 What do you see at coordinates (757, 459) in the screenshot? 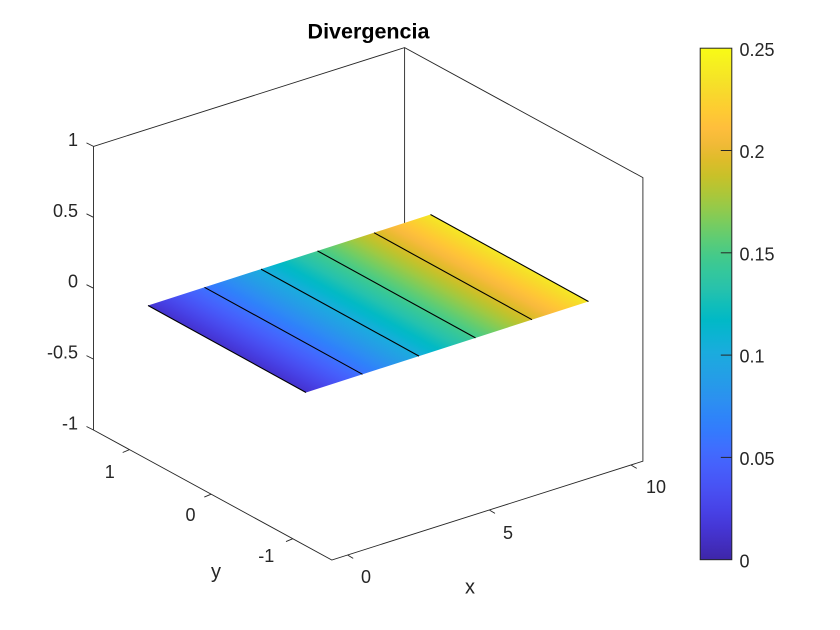
I see `svg-text: 0.05` at bounding box center [757, 459].